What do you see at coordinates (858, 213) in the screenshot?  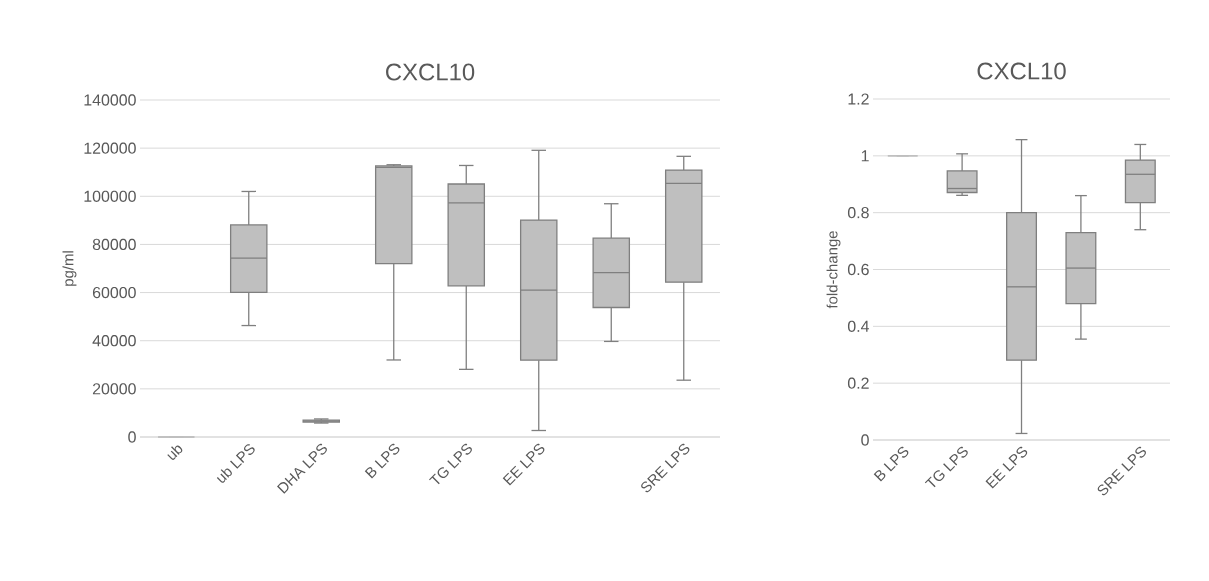 I see `y-tick-label: 0.8` at bounding box center [858, 213].